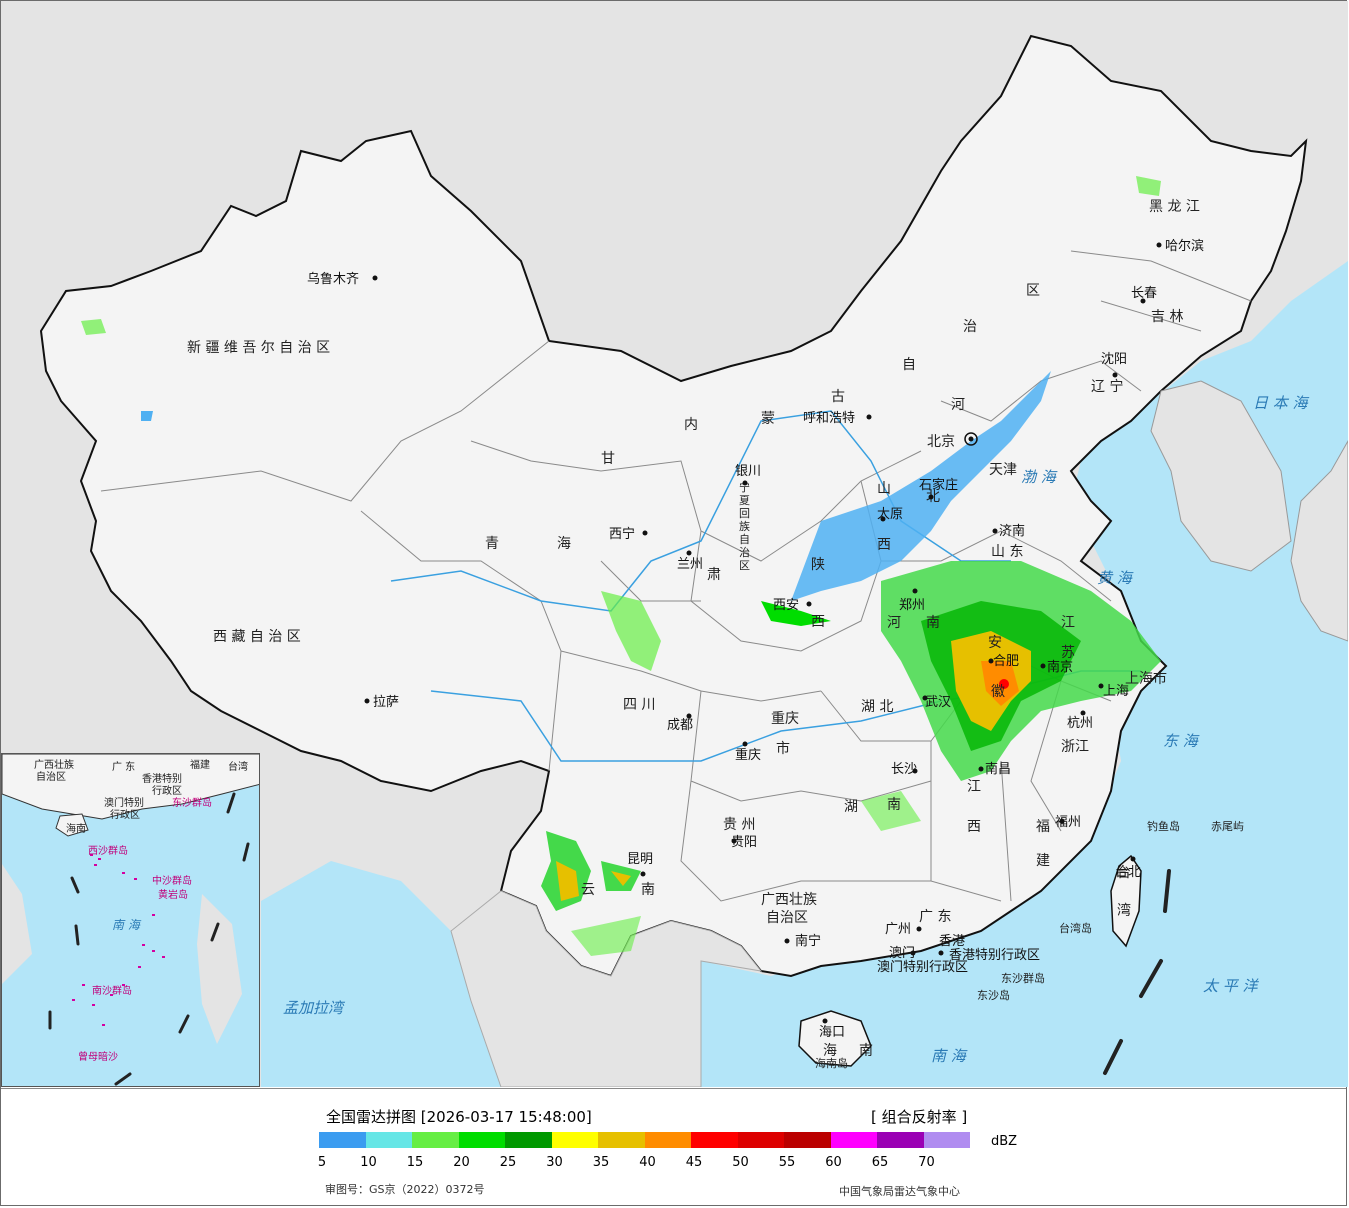 The width and height of the screenshot is (1349, 1208). Describe the element at coordinates (1068, 653) in the screenshot. I see `province-jiangsu-2: 苏` at that location.